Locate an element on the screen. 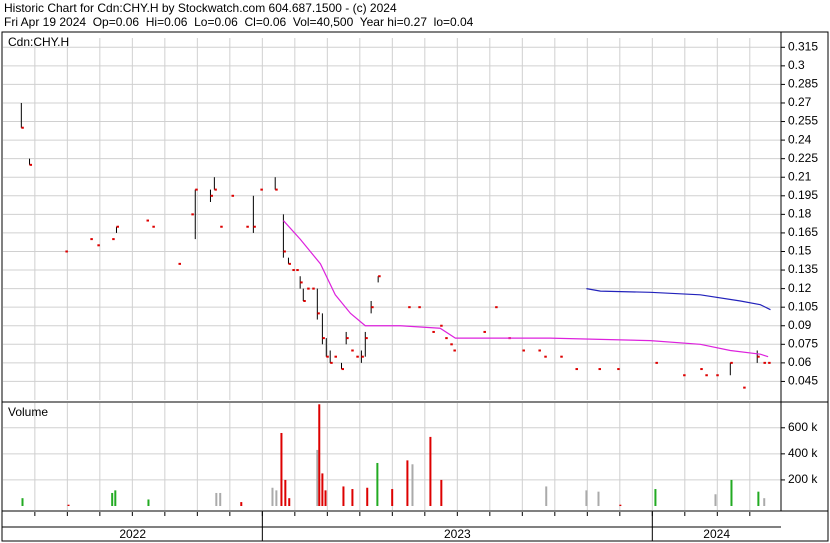  y-tick-label: 0.06 is located at coordinates (800, 362).